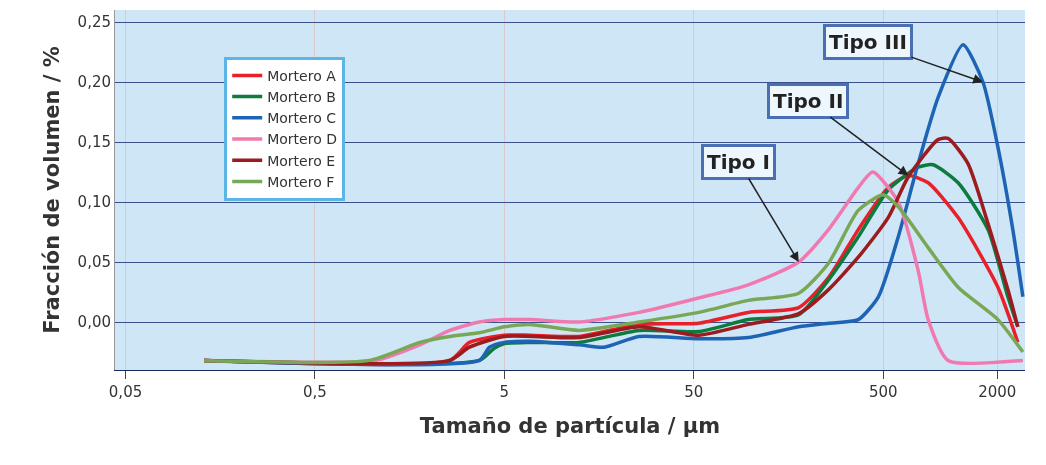  What do you see at coordinates (808, 101) in the screenshot?
I see `annotation: Tipo II` at bounding box center [808, 101].